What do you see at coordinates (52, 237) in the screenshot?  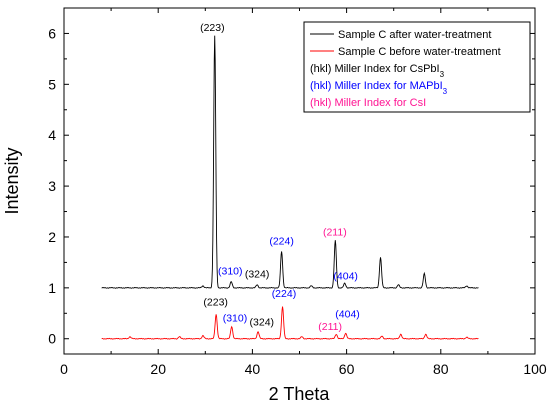 I see `y-tick-label: 2` at bounding box center [52, 237].